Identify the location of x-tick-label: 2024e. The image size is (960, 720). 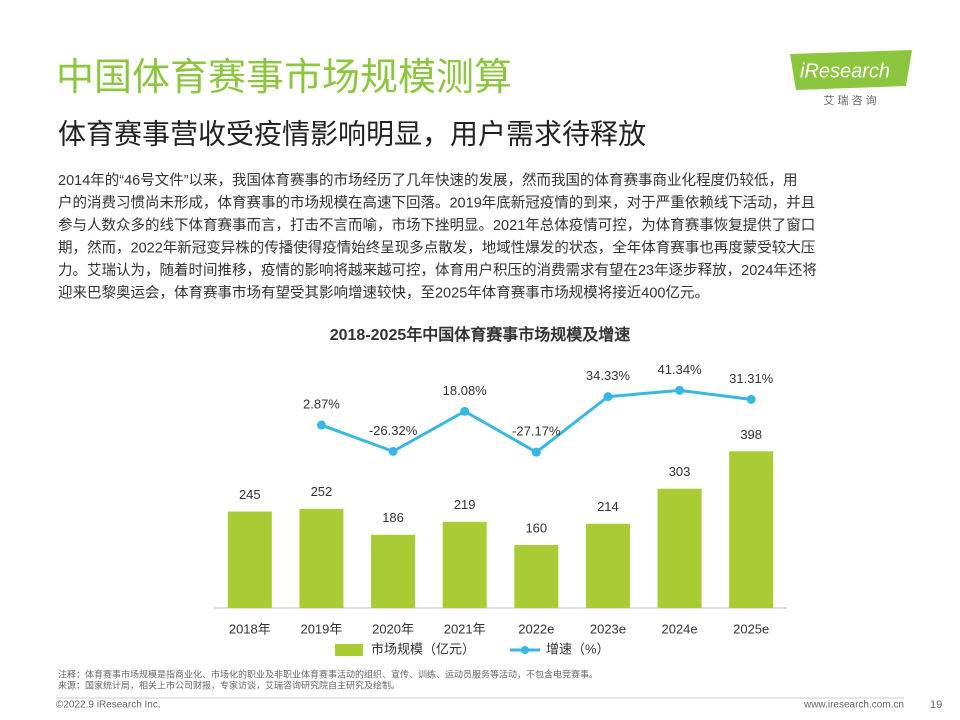
(679, 628).